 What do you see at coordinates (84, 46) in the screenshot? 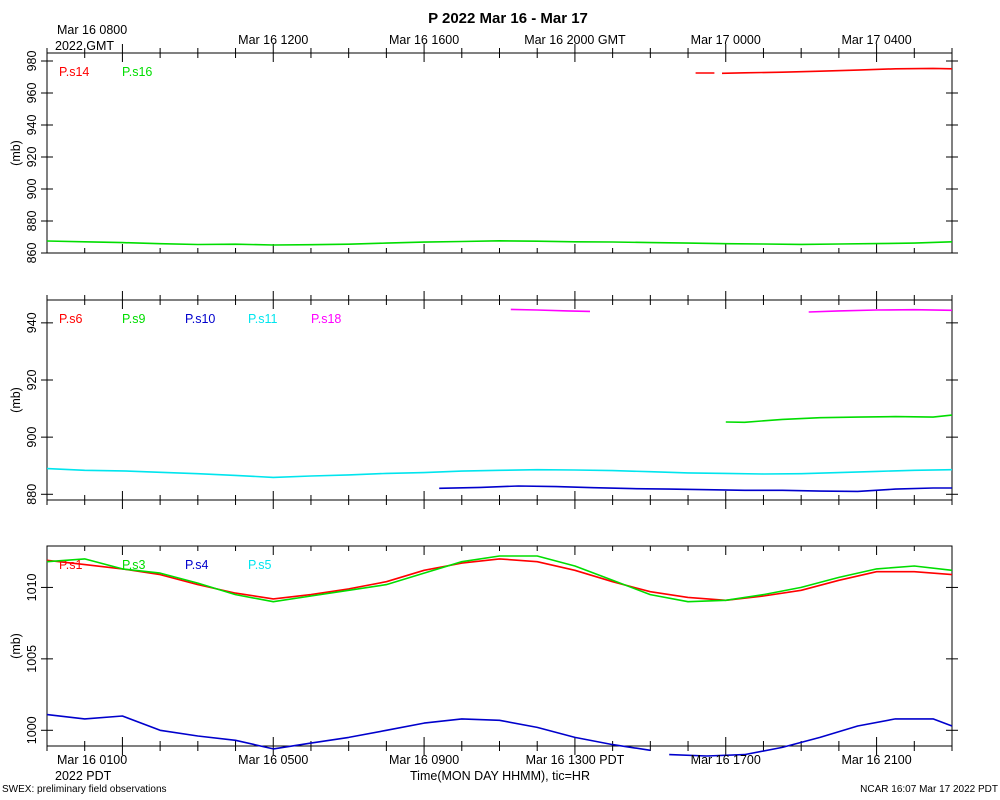
I see `top-year-label: 2022 GMT` at bounding box center [84, 46].